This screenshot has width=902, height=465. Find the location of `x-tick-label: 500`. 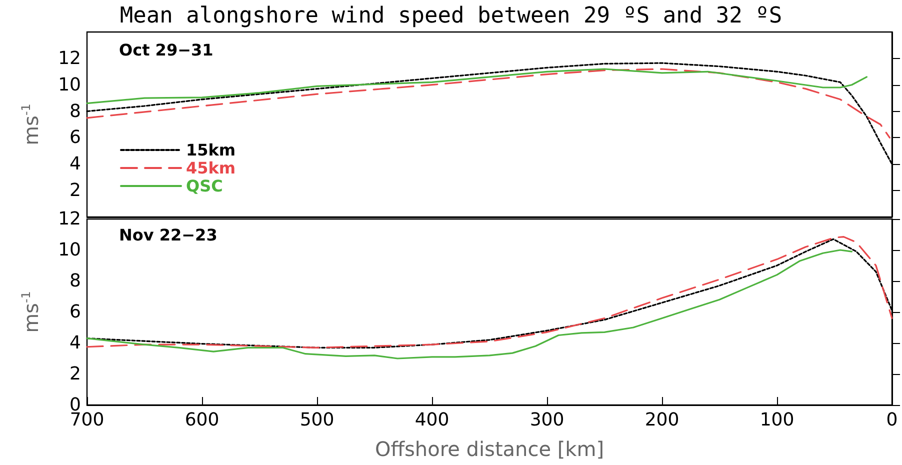

x-tick-label: 500 is located at coordinates (317, 420).